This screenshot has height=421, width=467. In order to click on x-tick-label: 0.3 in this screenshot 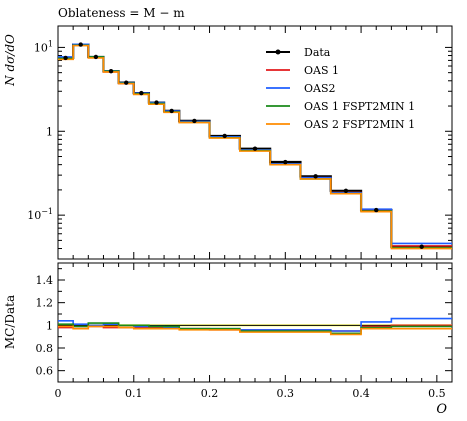, I will do `click(286, 393)`.